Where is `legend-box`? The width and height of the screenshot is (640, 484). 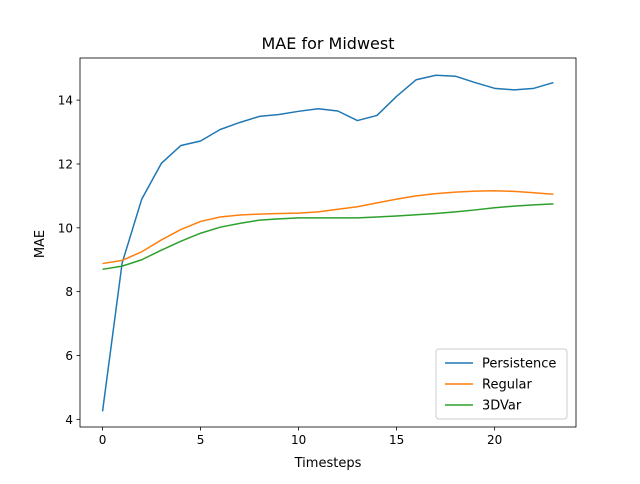 legend-box is located at coordinates (501, 384).